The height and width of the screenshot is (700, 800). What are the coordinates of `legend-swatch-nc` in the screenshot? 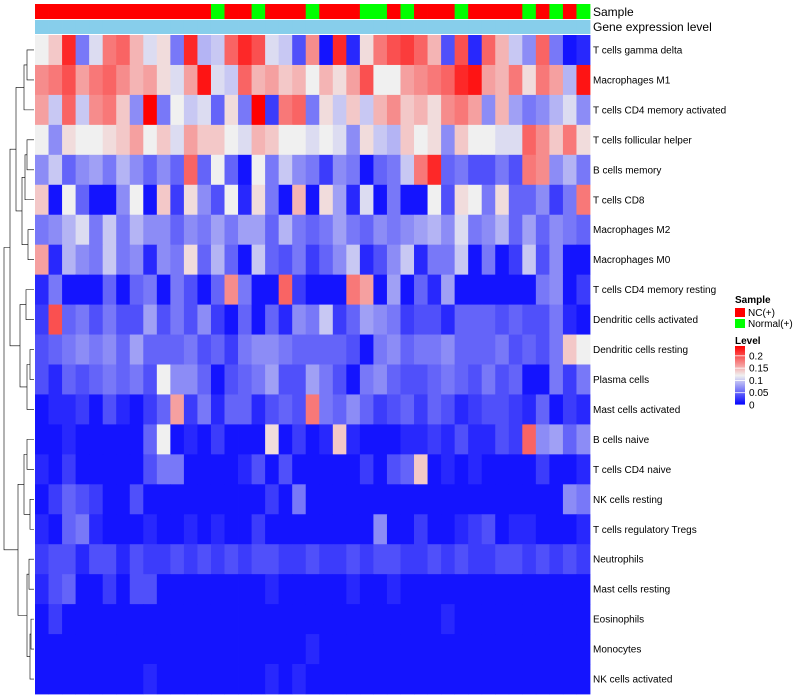 It's located at (740, 312).